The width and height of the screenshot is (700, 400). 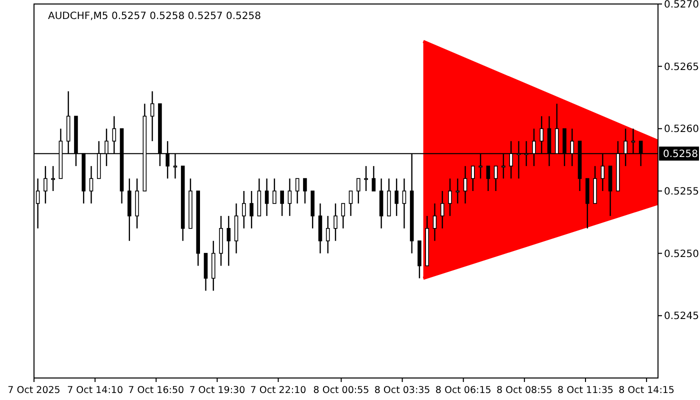 I want to click on x-tick-label: 8 Oct 08:55, so click(x=524, y=390).